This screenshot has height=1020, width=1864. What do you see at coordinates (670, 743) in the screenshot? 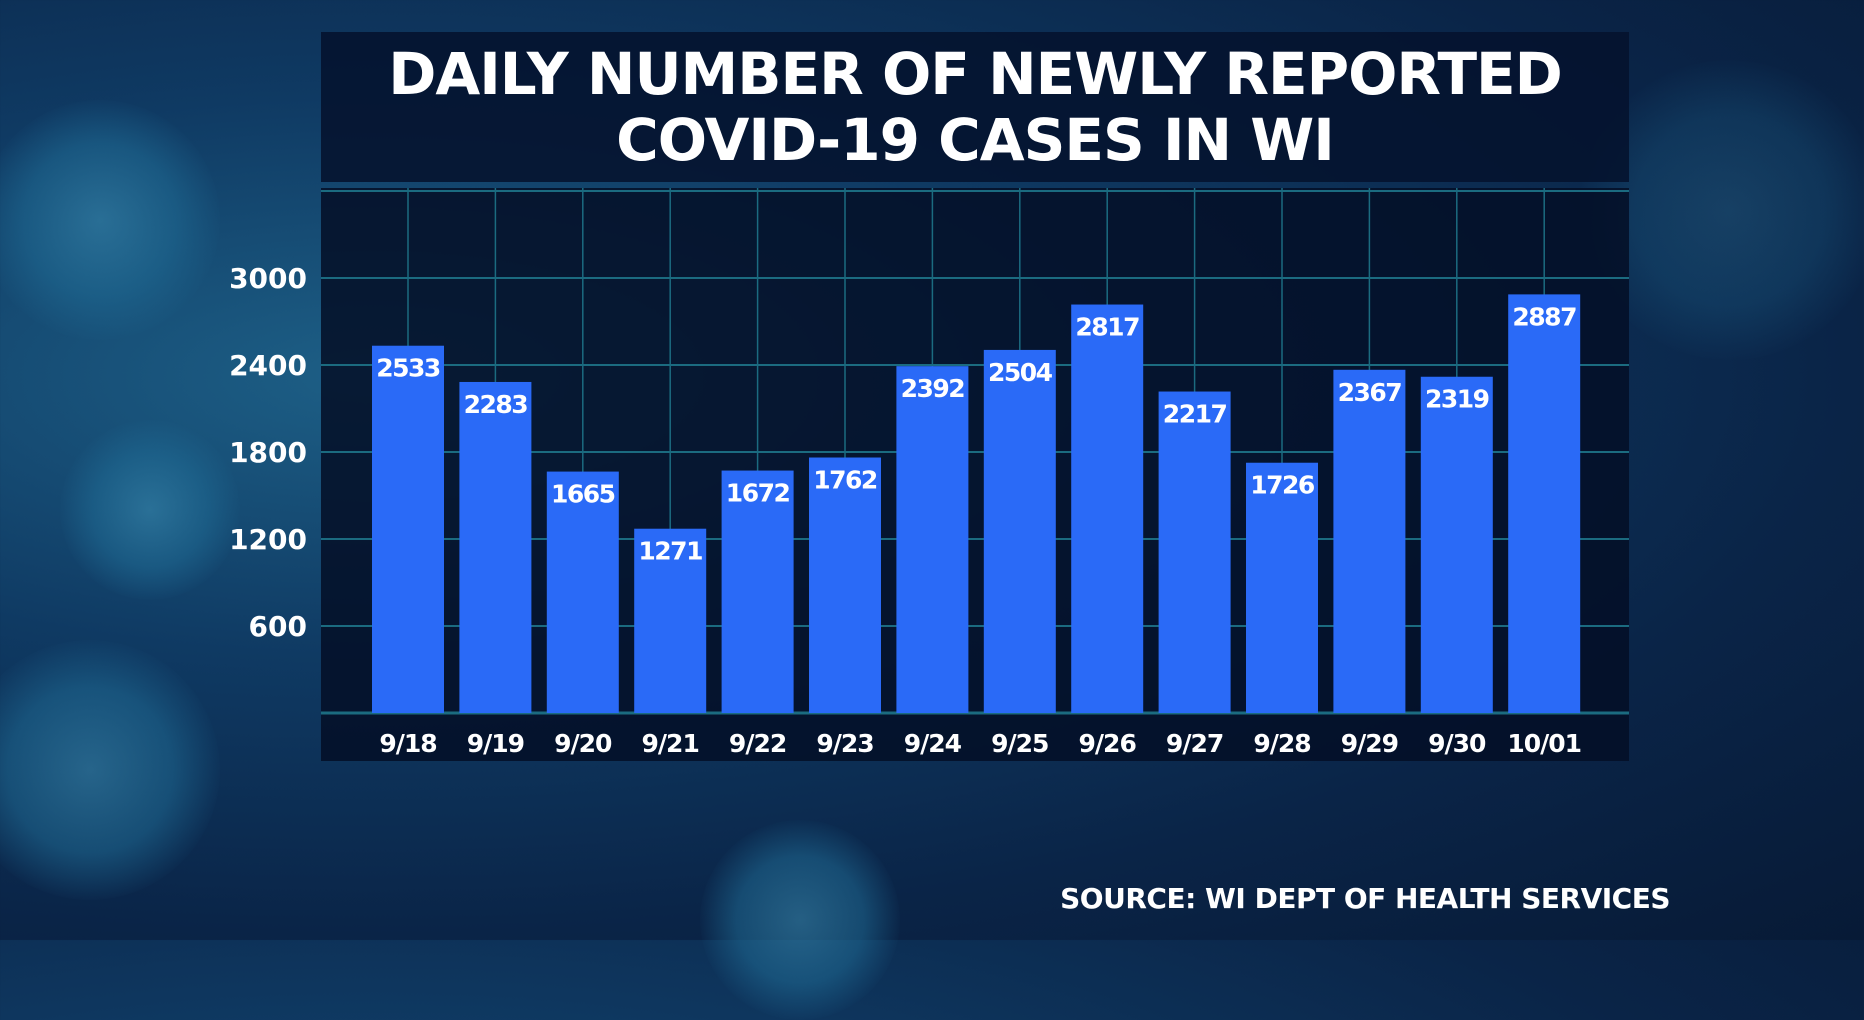
I see `x-tick-label: 9/21` at bounding box center [670, 743].